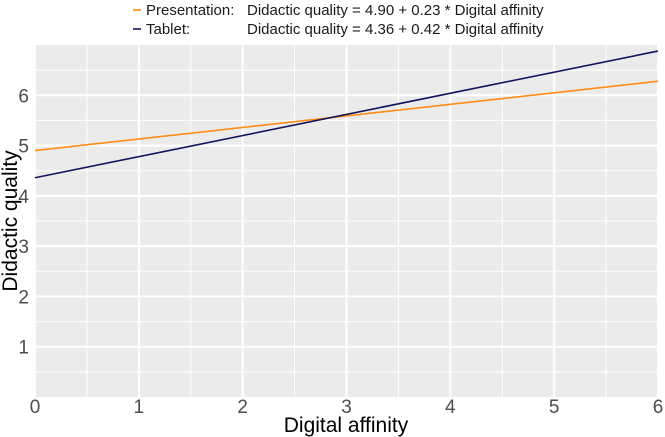 This screenshot has width=665, height=437. I want to click on x-axis: 0 1 2 3 4 5 6, so click(347, 407).